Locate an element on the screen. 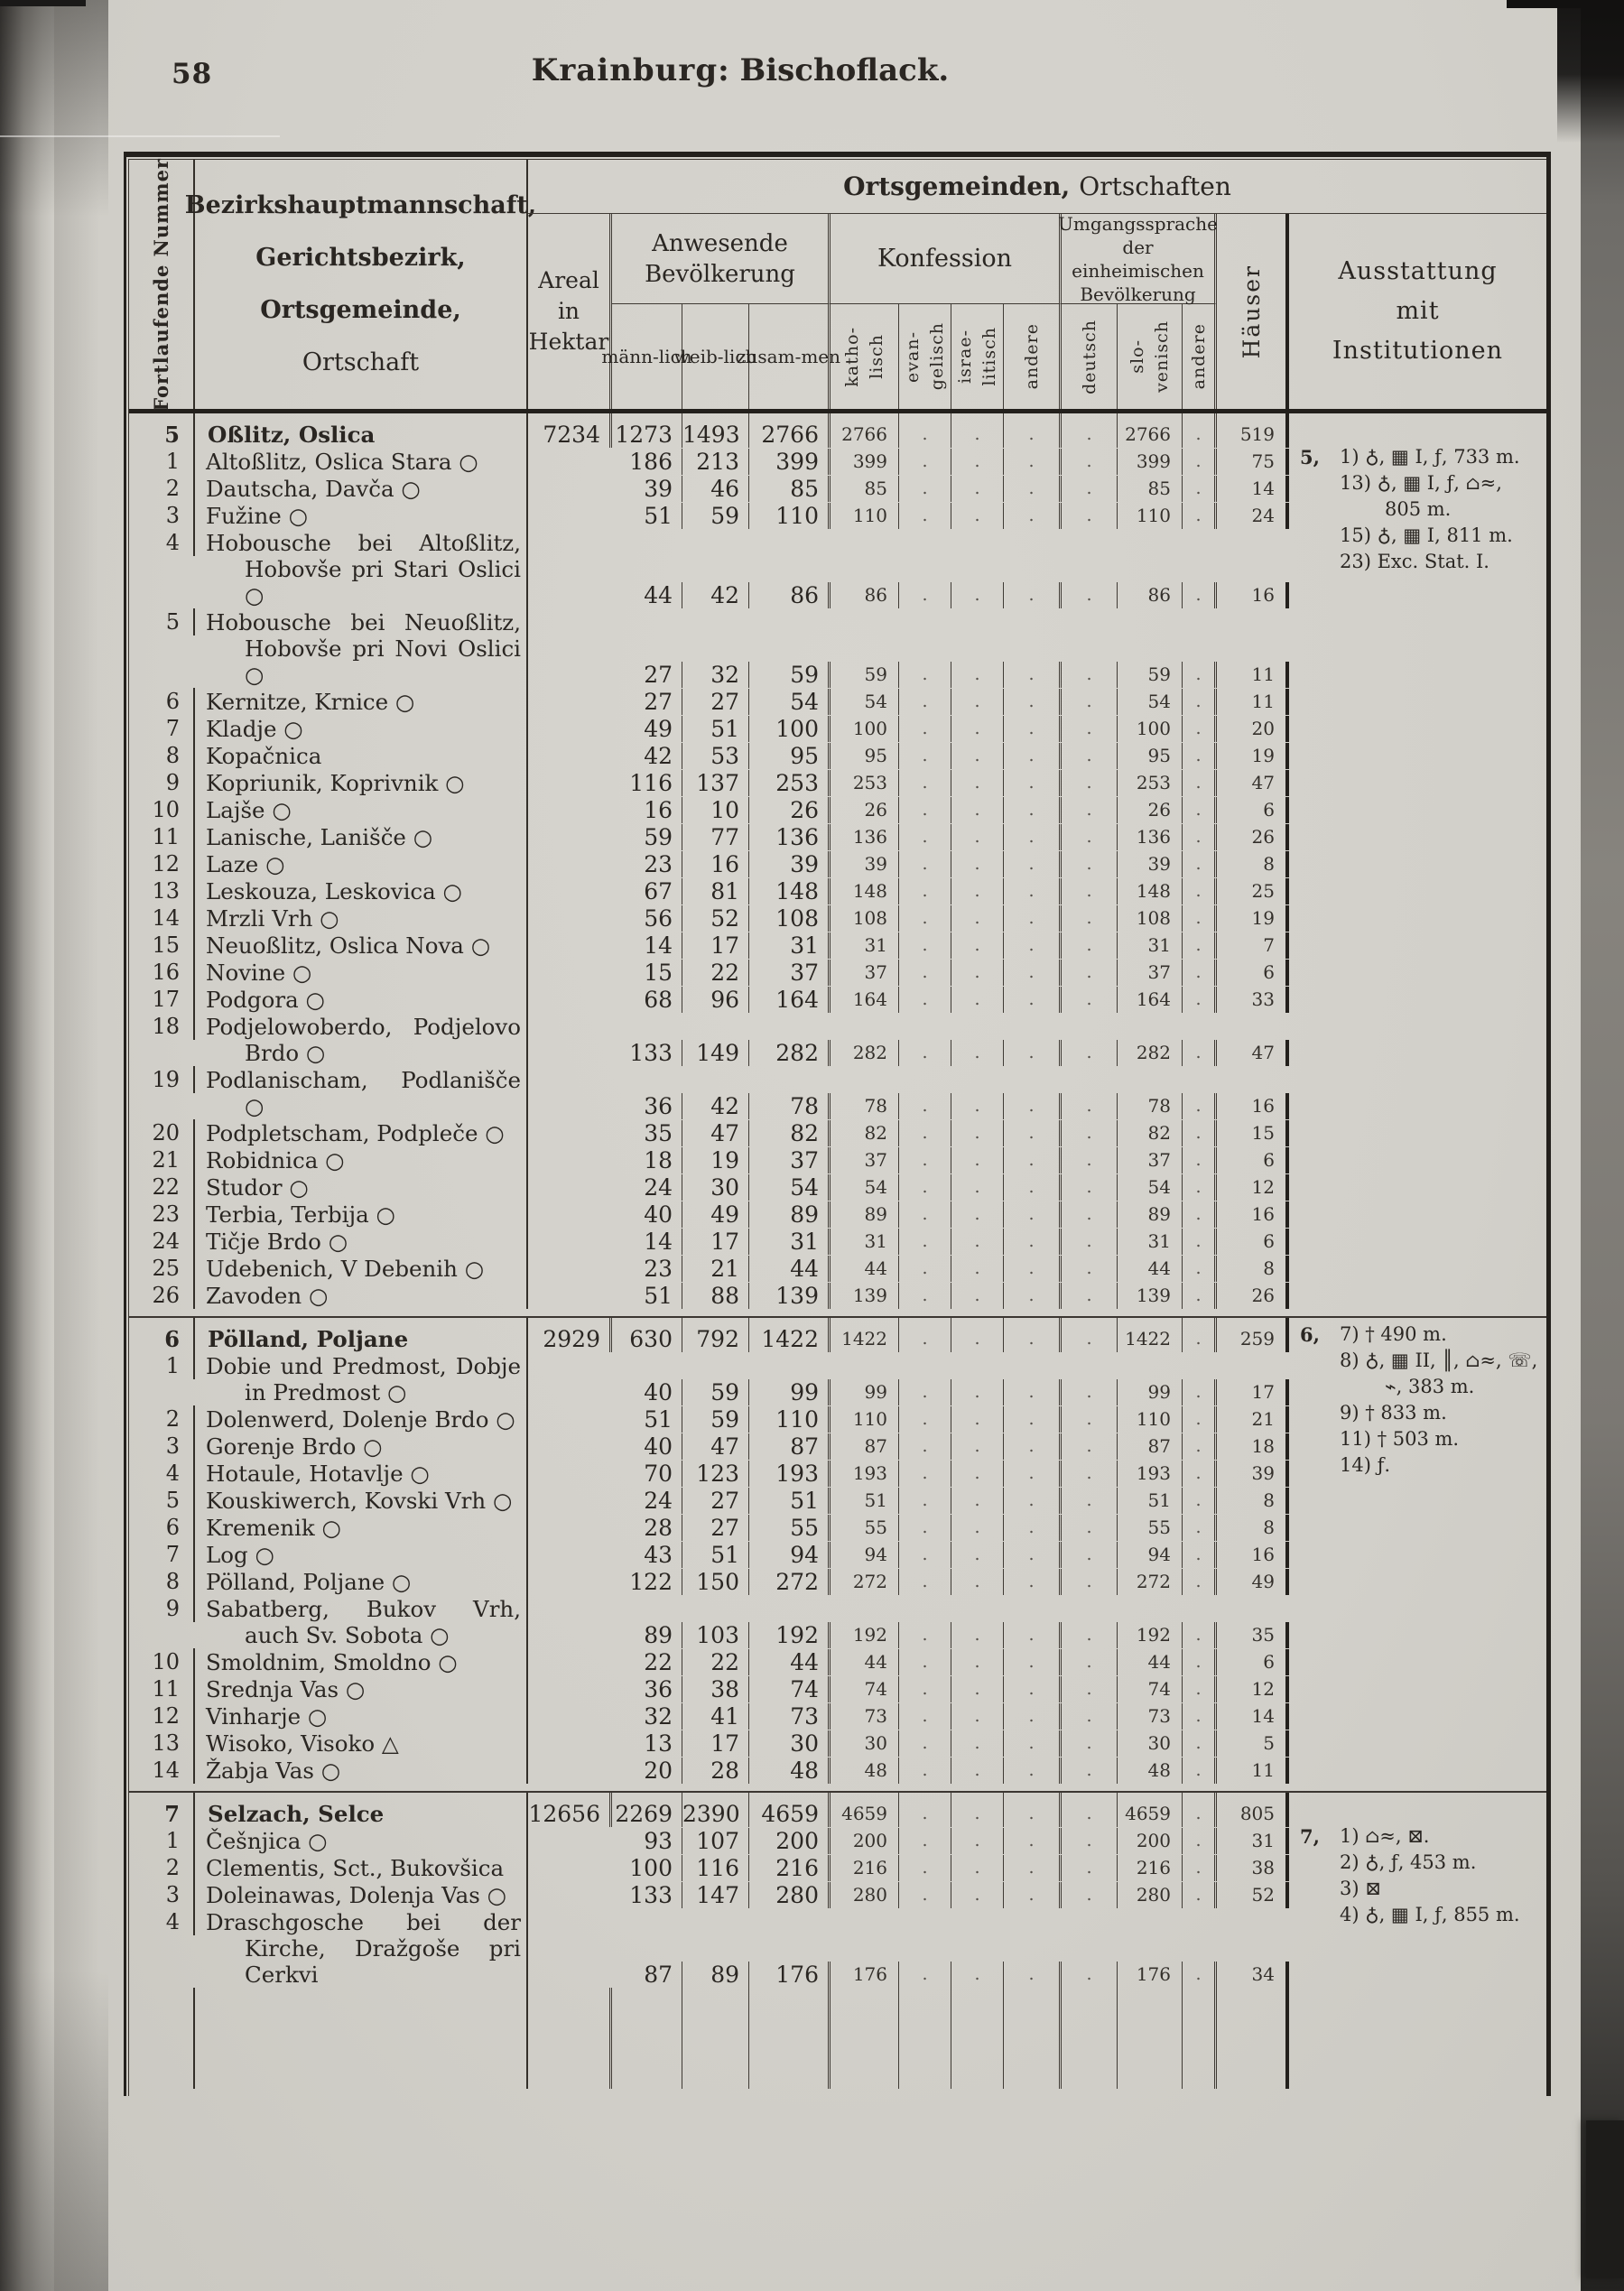 The height and width of the screenshot is (2291, 1624). place-name: Pölland, Poljane ○ is located at coordinates (361, 1581).